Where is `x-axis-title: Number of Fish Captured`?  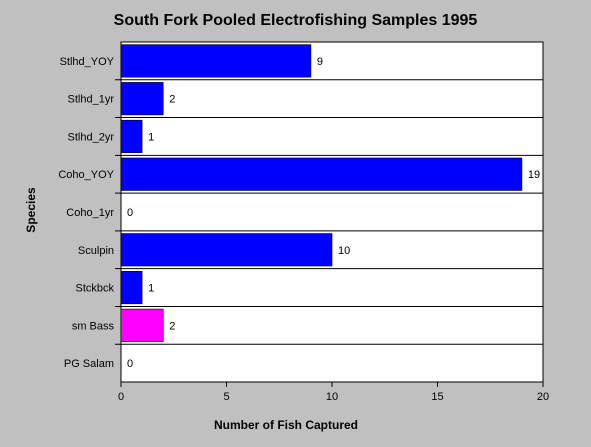 x-axis-title: Number of Fish Captured is located at coordinates (286, 425).